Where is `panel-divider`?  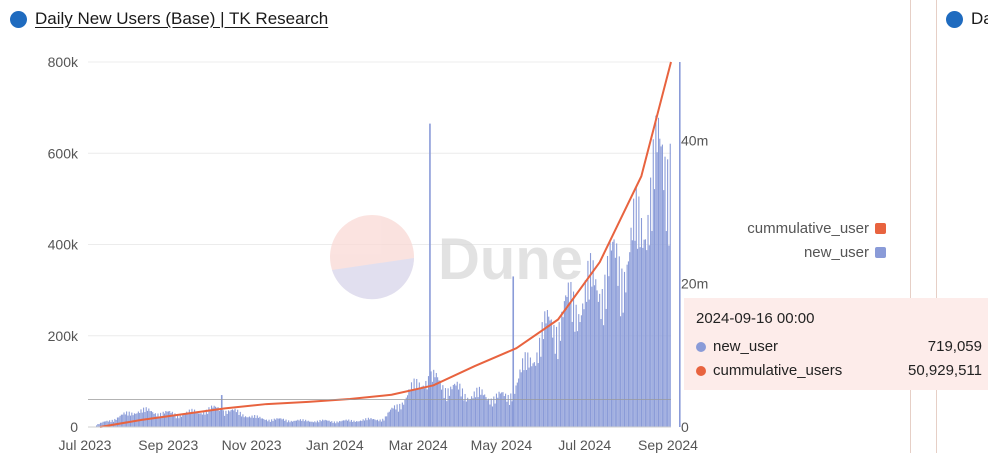 panel-divider is located at coordinates (910, 226).